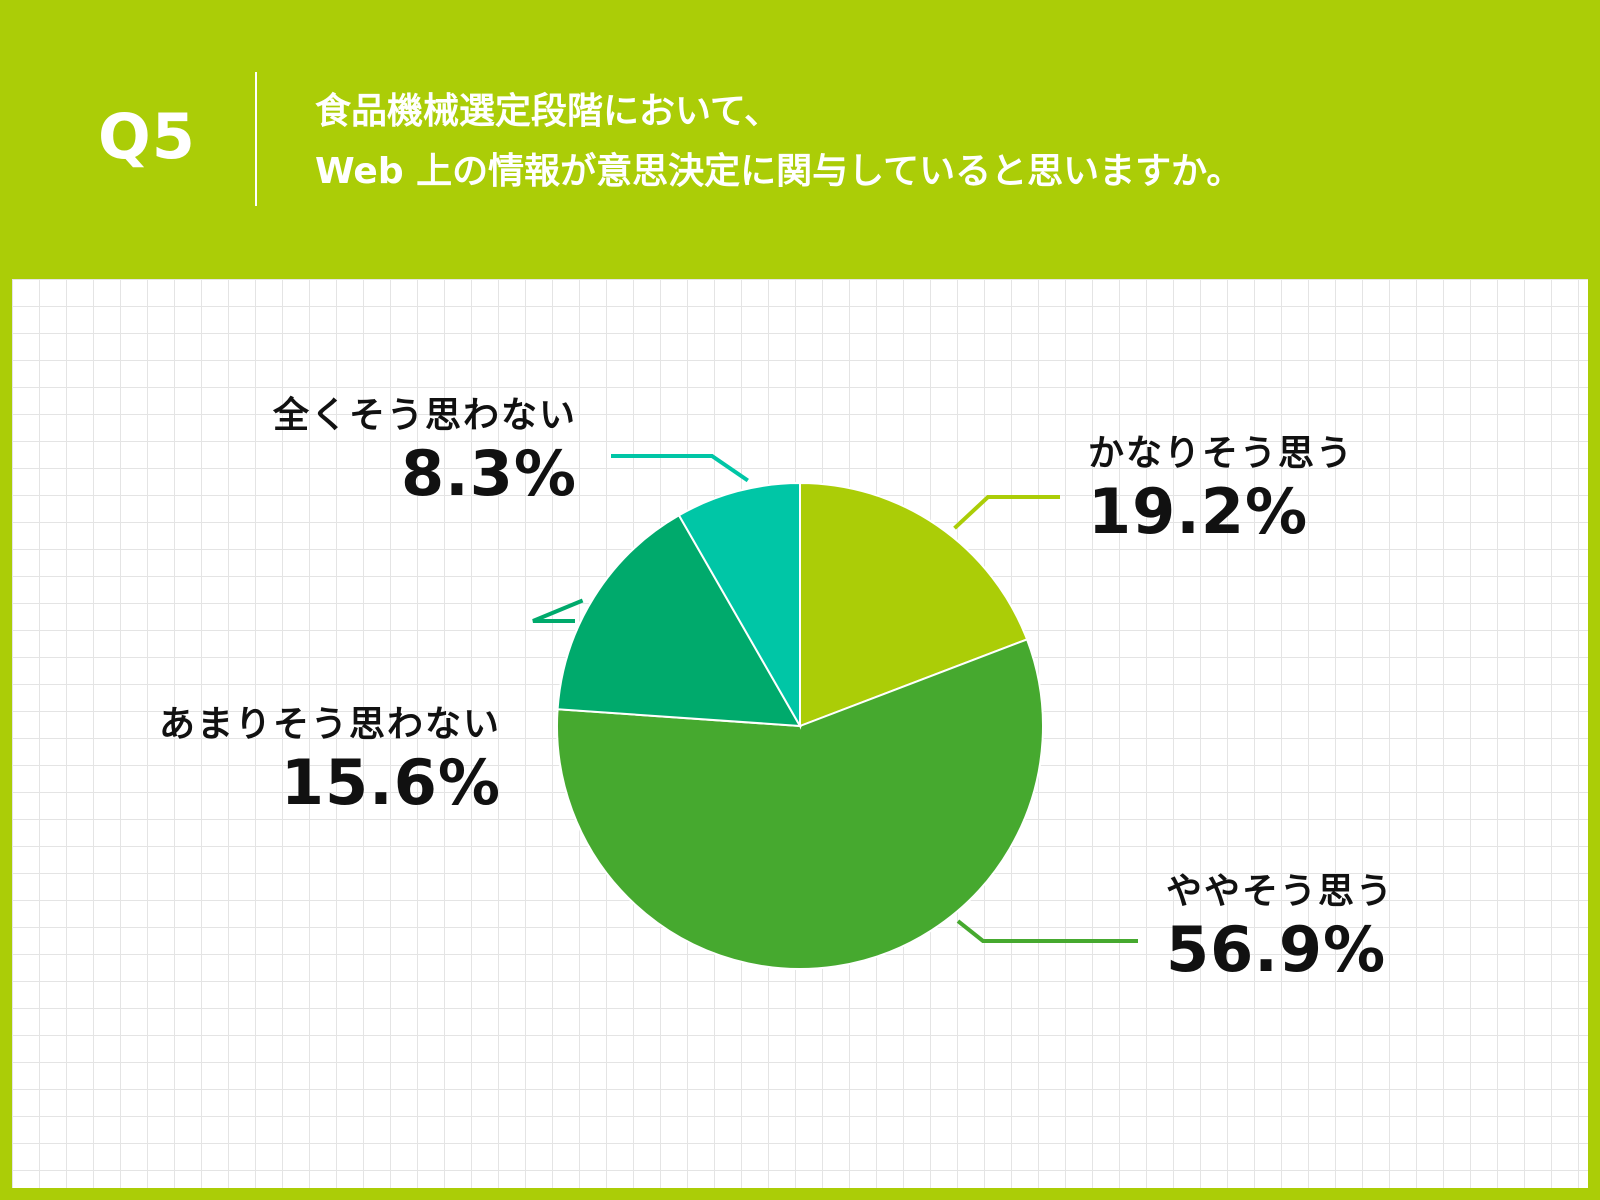 This screenshot has height=1200, width=1600. I want to click on question-line-1: 食品機械選定段階において、, so click(548, 111).